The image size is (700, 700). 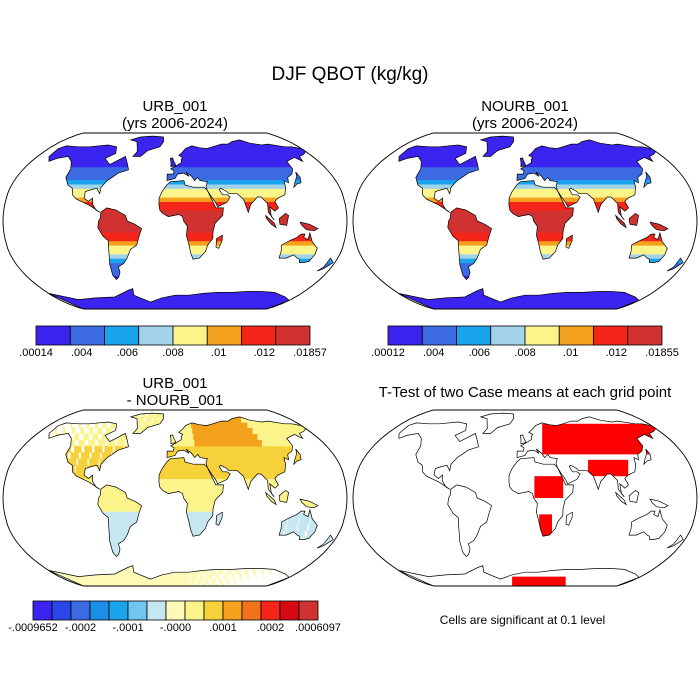 What do you see at coordinates (223, 628) in the screenshot?
I see `colorbar-tick-label: .0001` at bounding box center [223, 628].